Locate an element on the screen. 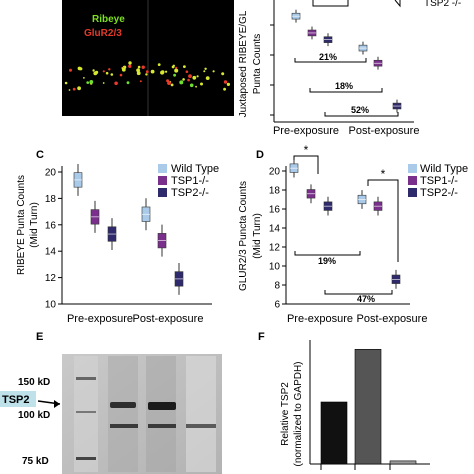  marker-75-label: 75 kD is located at coordinates (35, 461).